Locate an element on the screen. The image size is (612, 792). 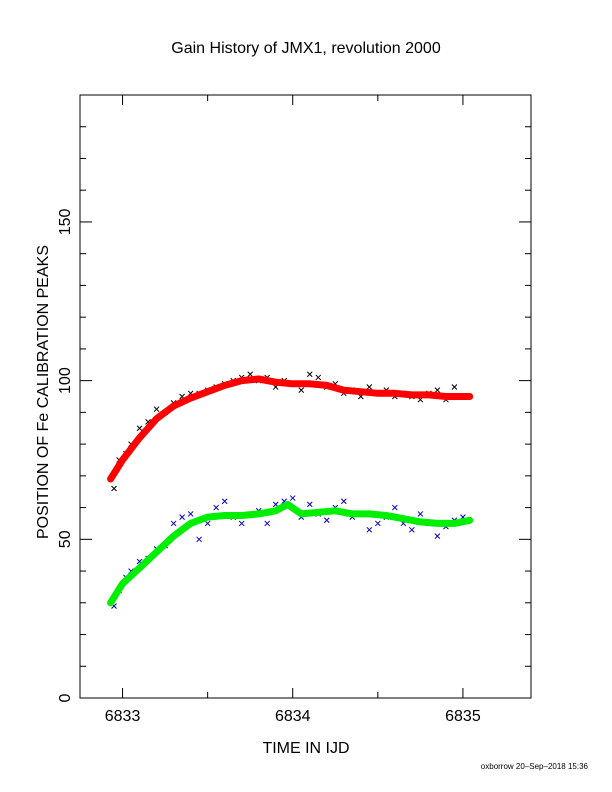
x-tick-label: 6833 is located at coordinates (123, 716).